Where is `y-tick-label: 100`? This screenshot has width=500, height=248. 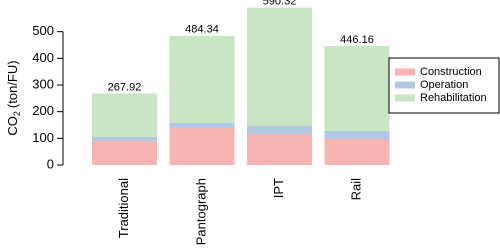 y-tick-label: 100 is located at coordinates (43, 137).